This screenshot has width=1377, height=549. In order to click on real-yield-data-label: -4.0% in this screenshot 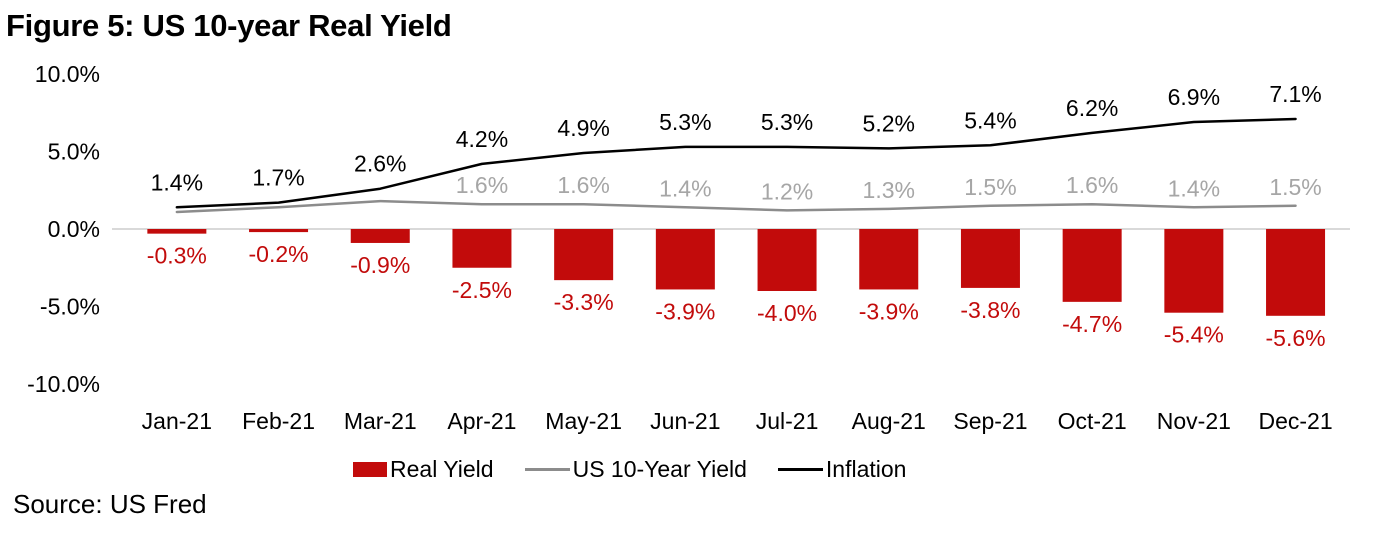, I will do `click(787, 313)`.